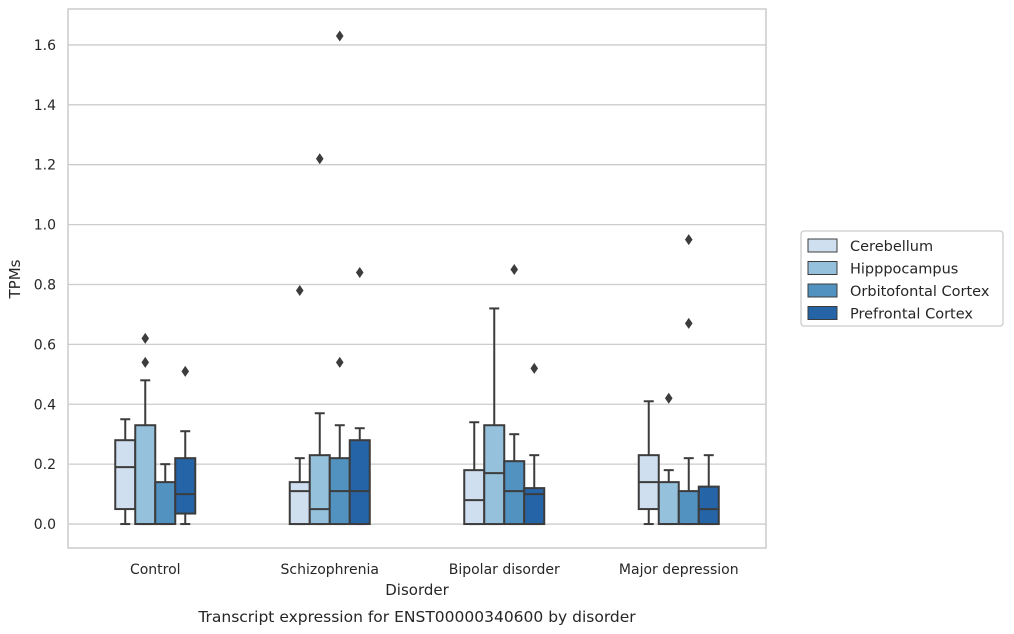 This screenshot has width=1014, height=634. I want to click on y-axis-title: TPMs, so click(15, 279).